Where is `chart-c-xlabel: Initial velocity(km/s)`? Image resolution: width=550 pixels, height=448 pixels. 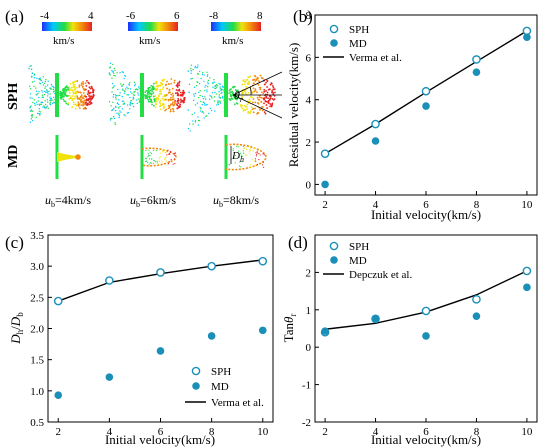 chart-c-xlabel: Initial velocity(km/s) is located at coordinates (160, 439).